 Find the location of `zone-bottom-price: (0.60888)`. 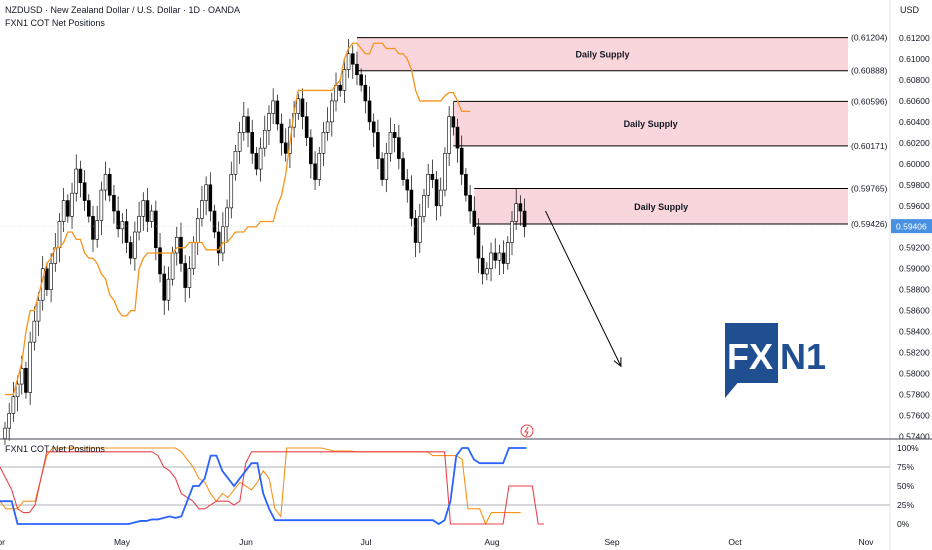

zone-bottom-price: (0.60888) is located at coordinates (869, 71).